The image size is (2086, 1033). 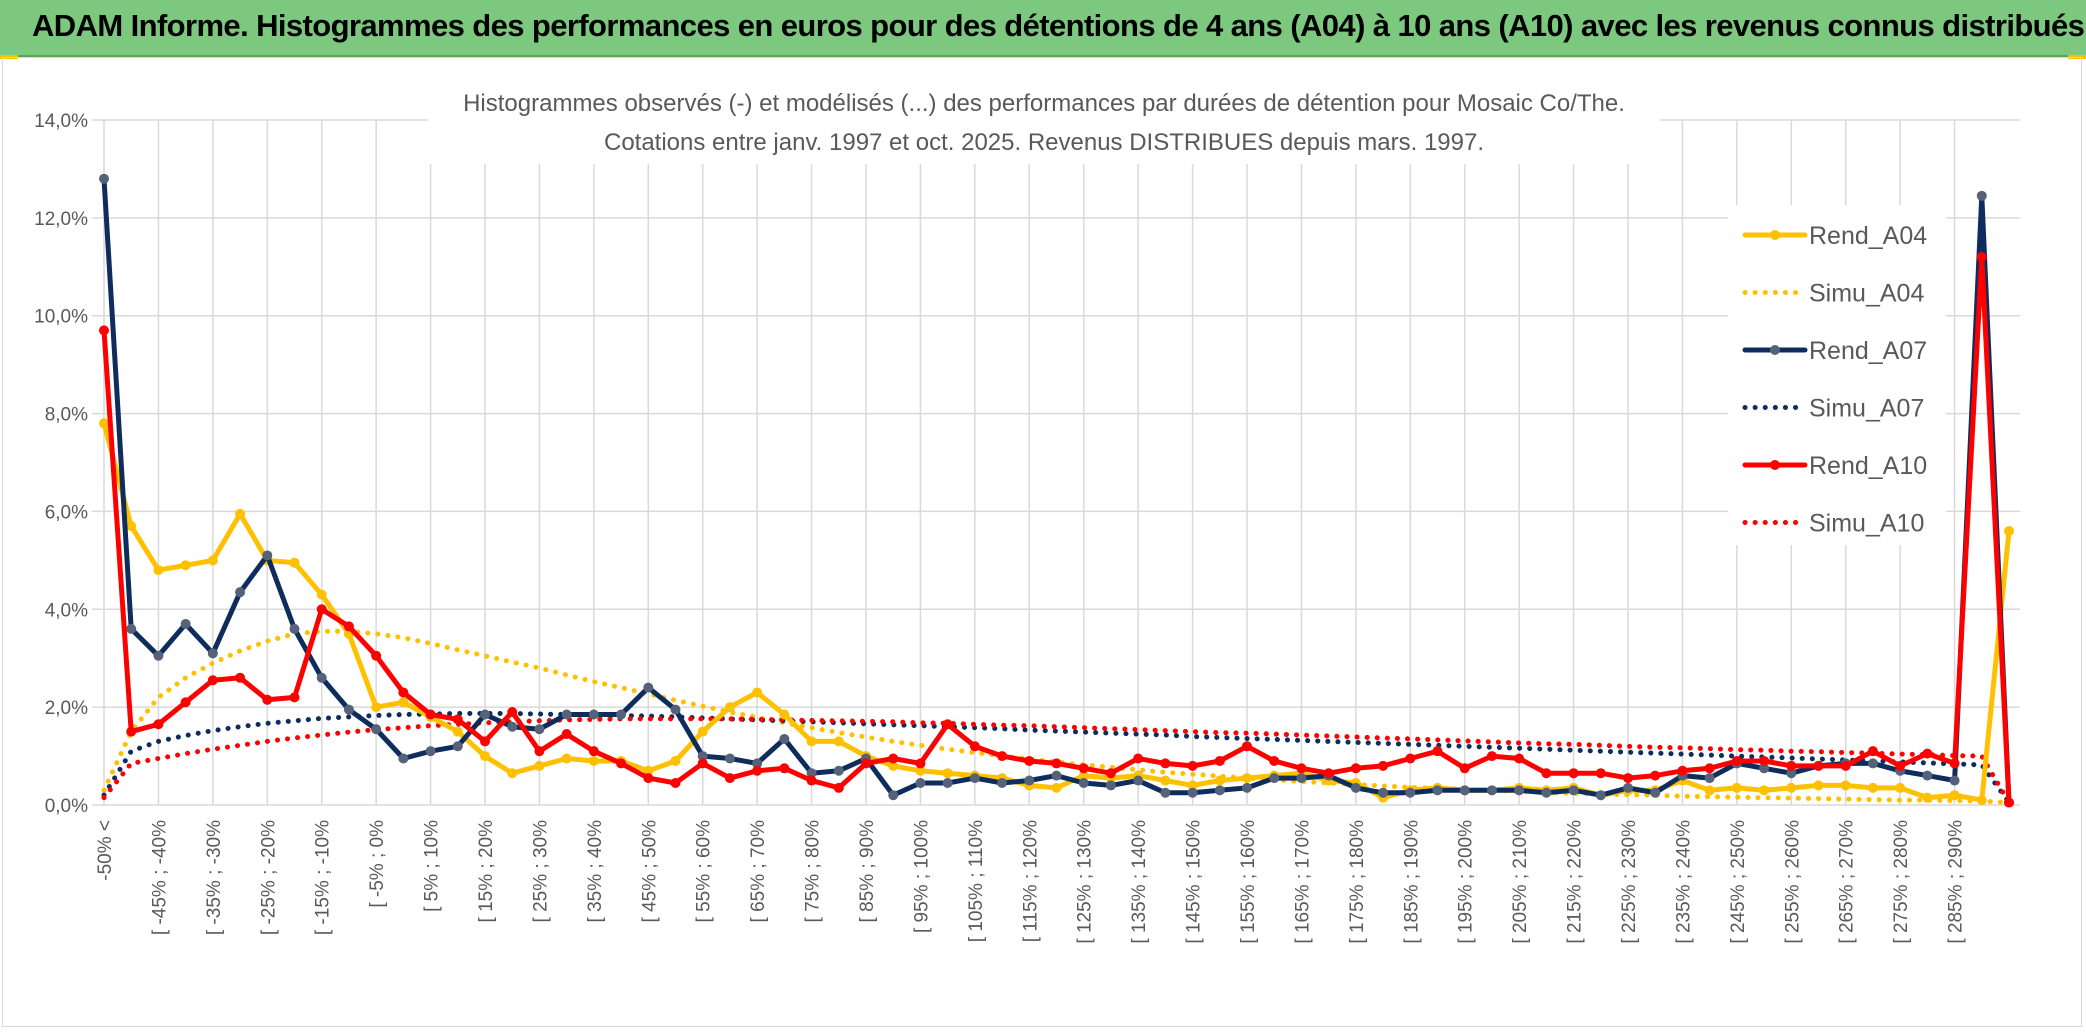 What do you see at coordinates (105, 850) in the screenshot?
I see `x-tick-label: -50% <` at bounding box center [105, 850].